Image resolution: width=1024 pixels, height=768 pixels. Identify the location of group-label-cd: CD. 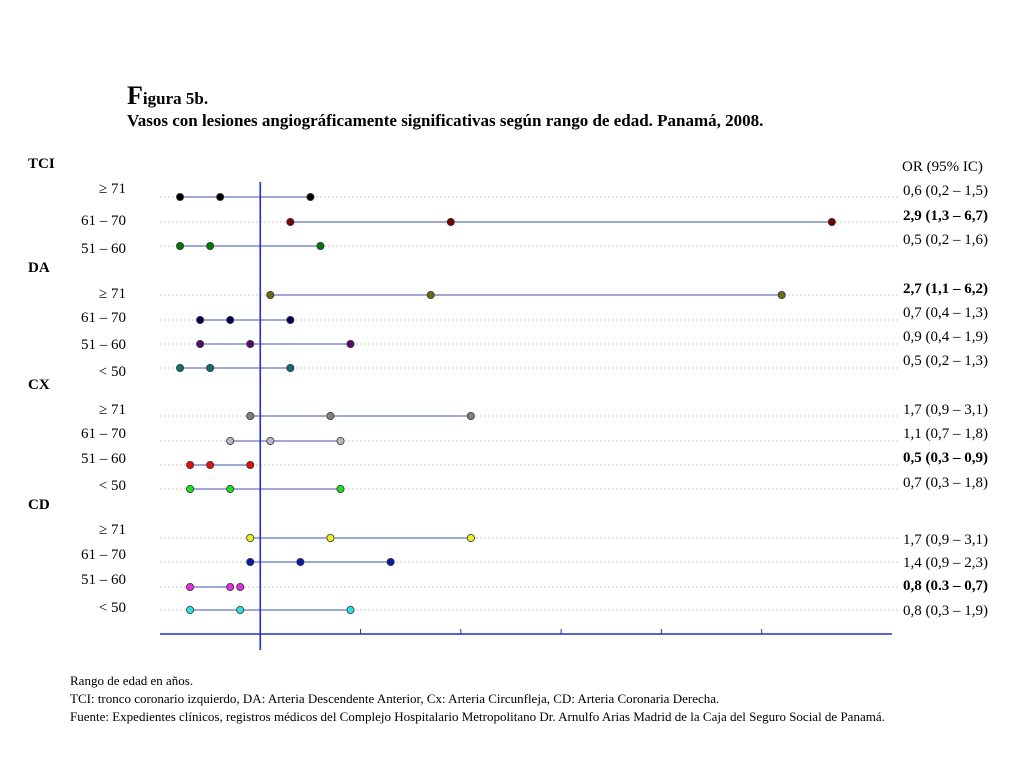
(39, 505).